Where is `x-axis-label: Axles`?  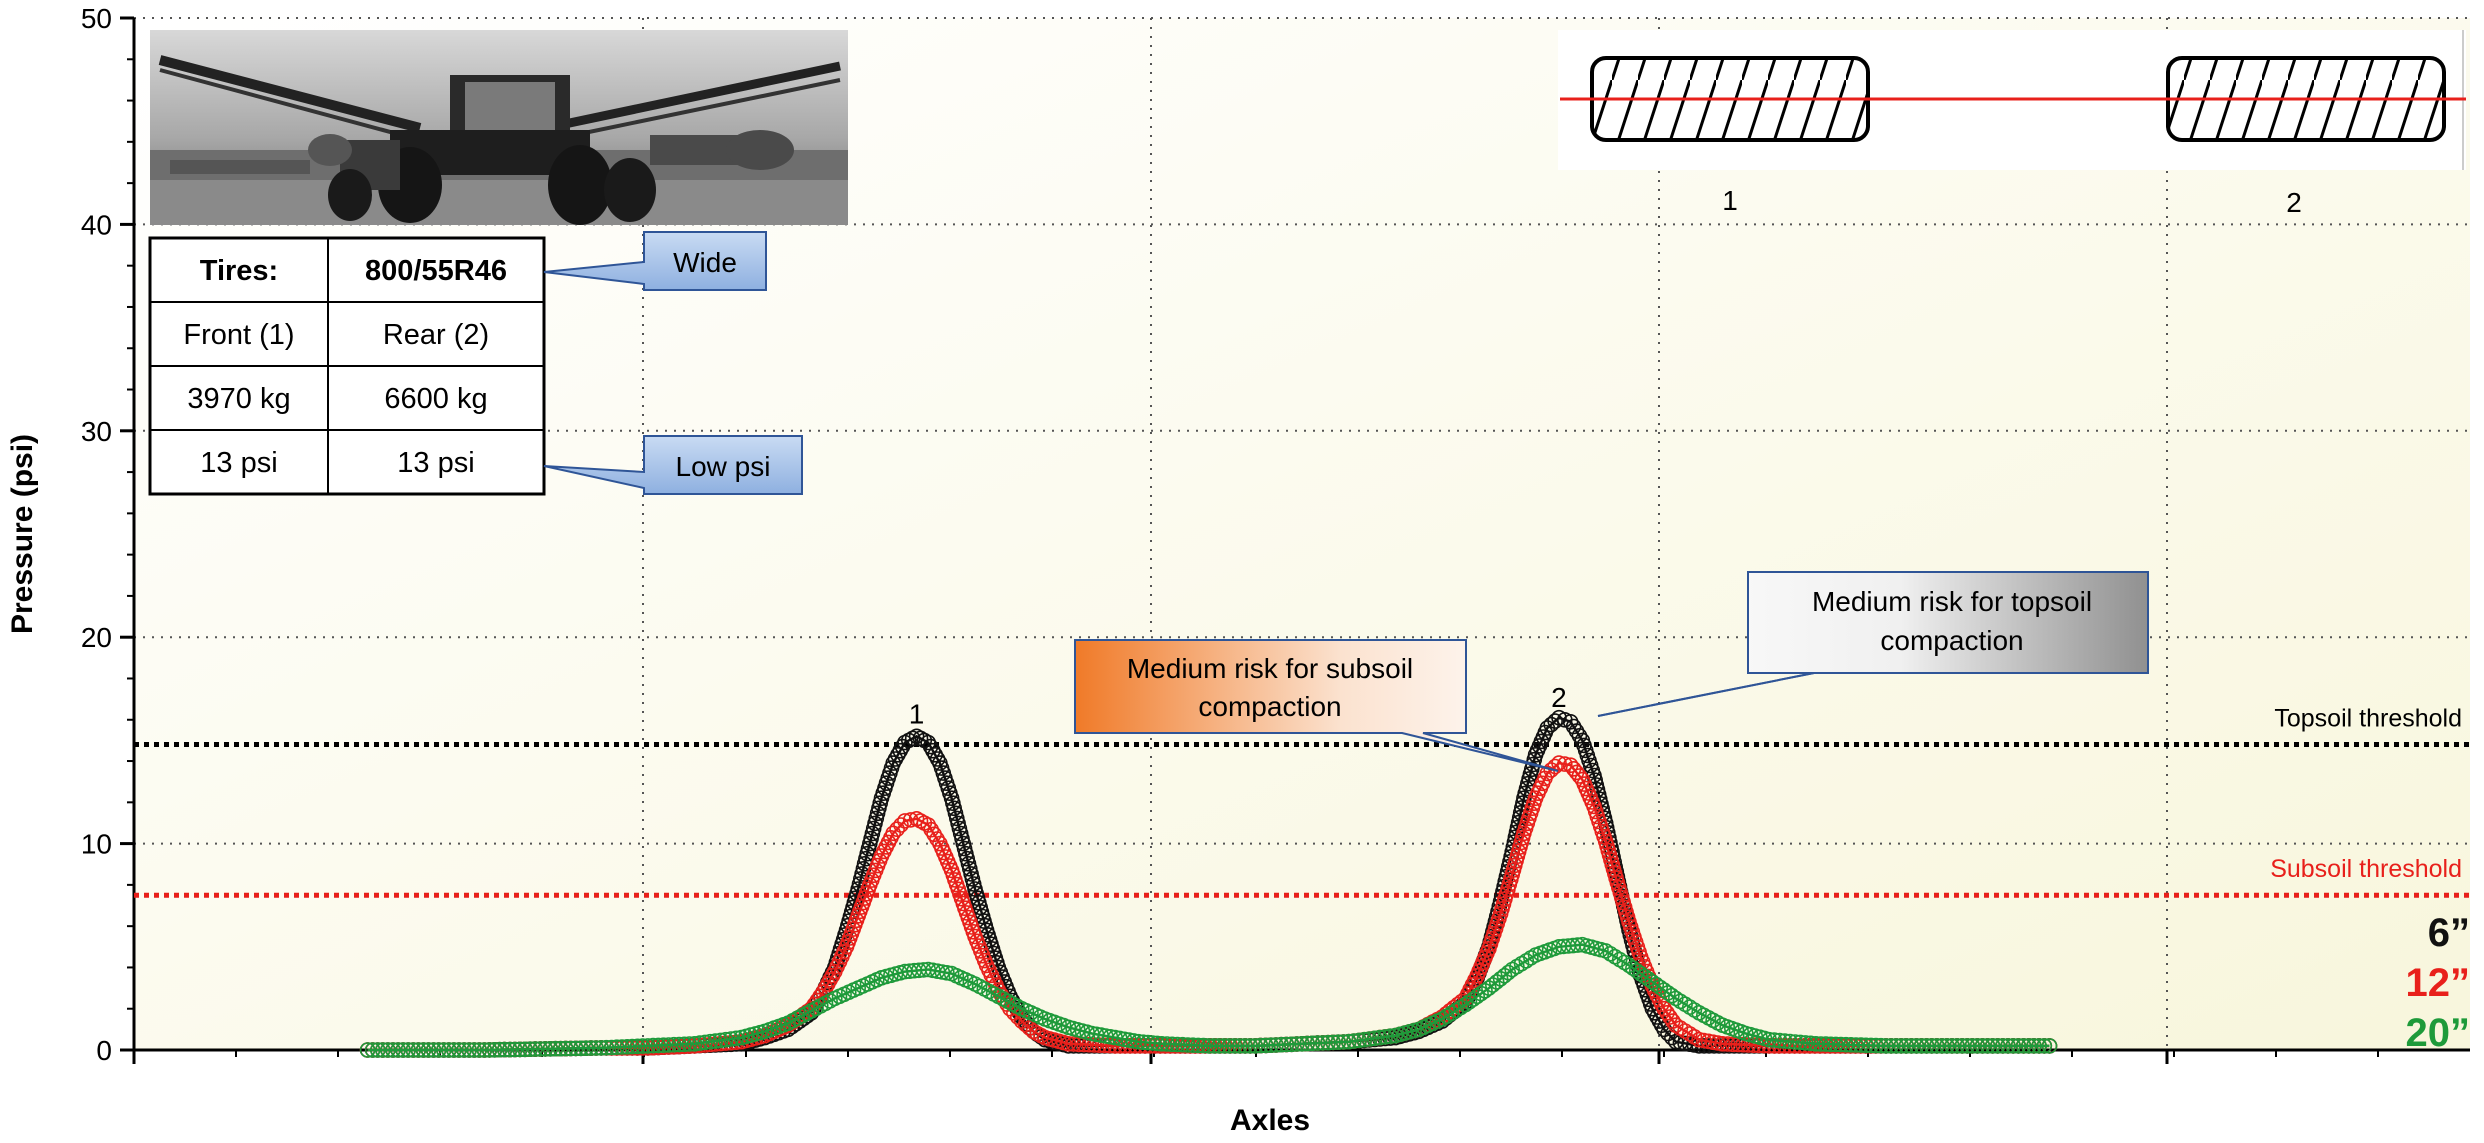
x-axis-label: Axles is located at coordinates (1270, 1120).